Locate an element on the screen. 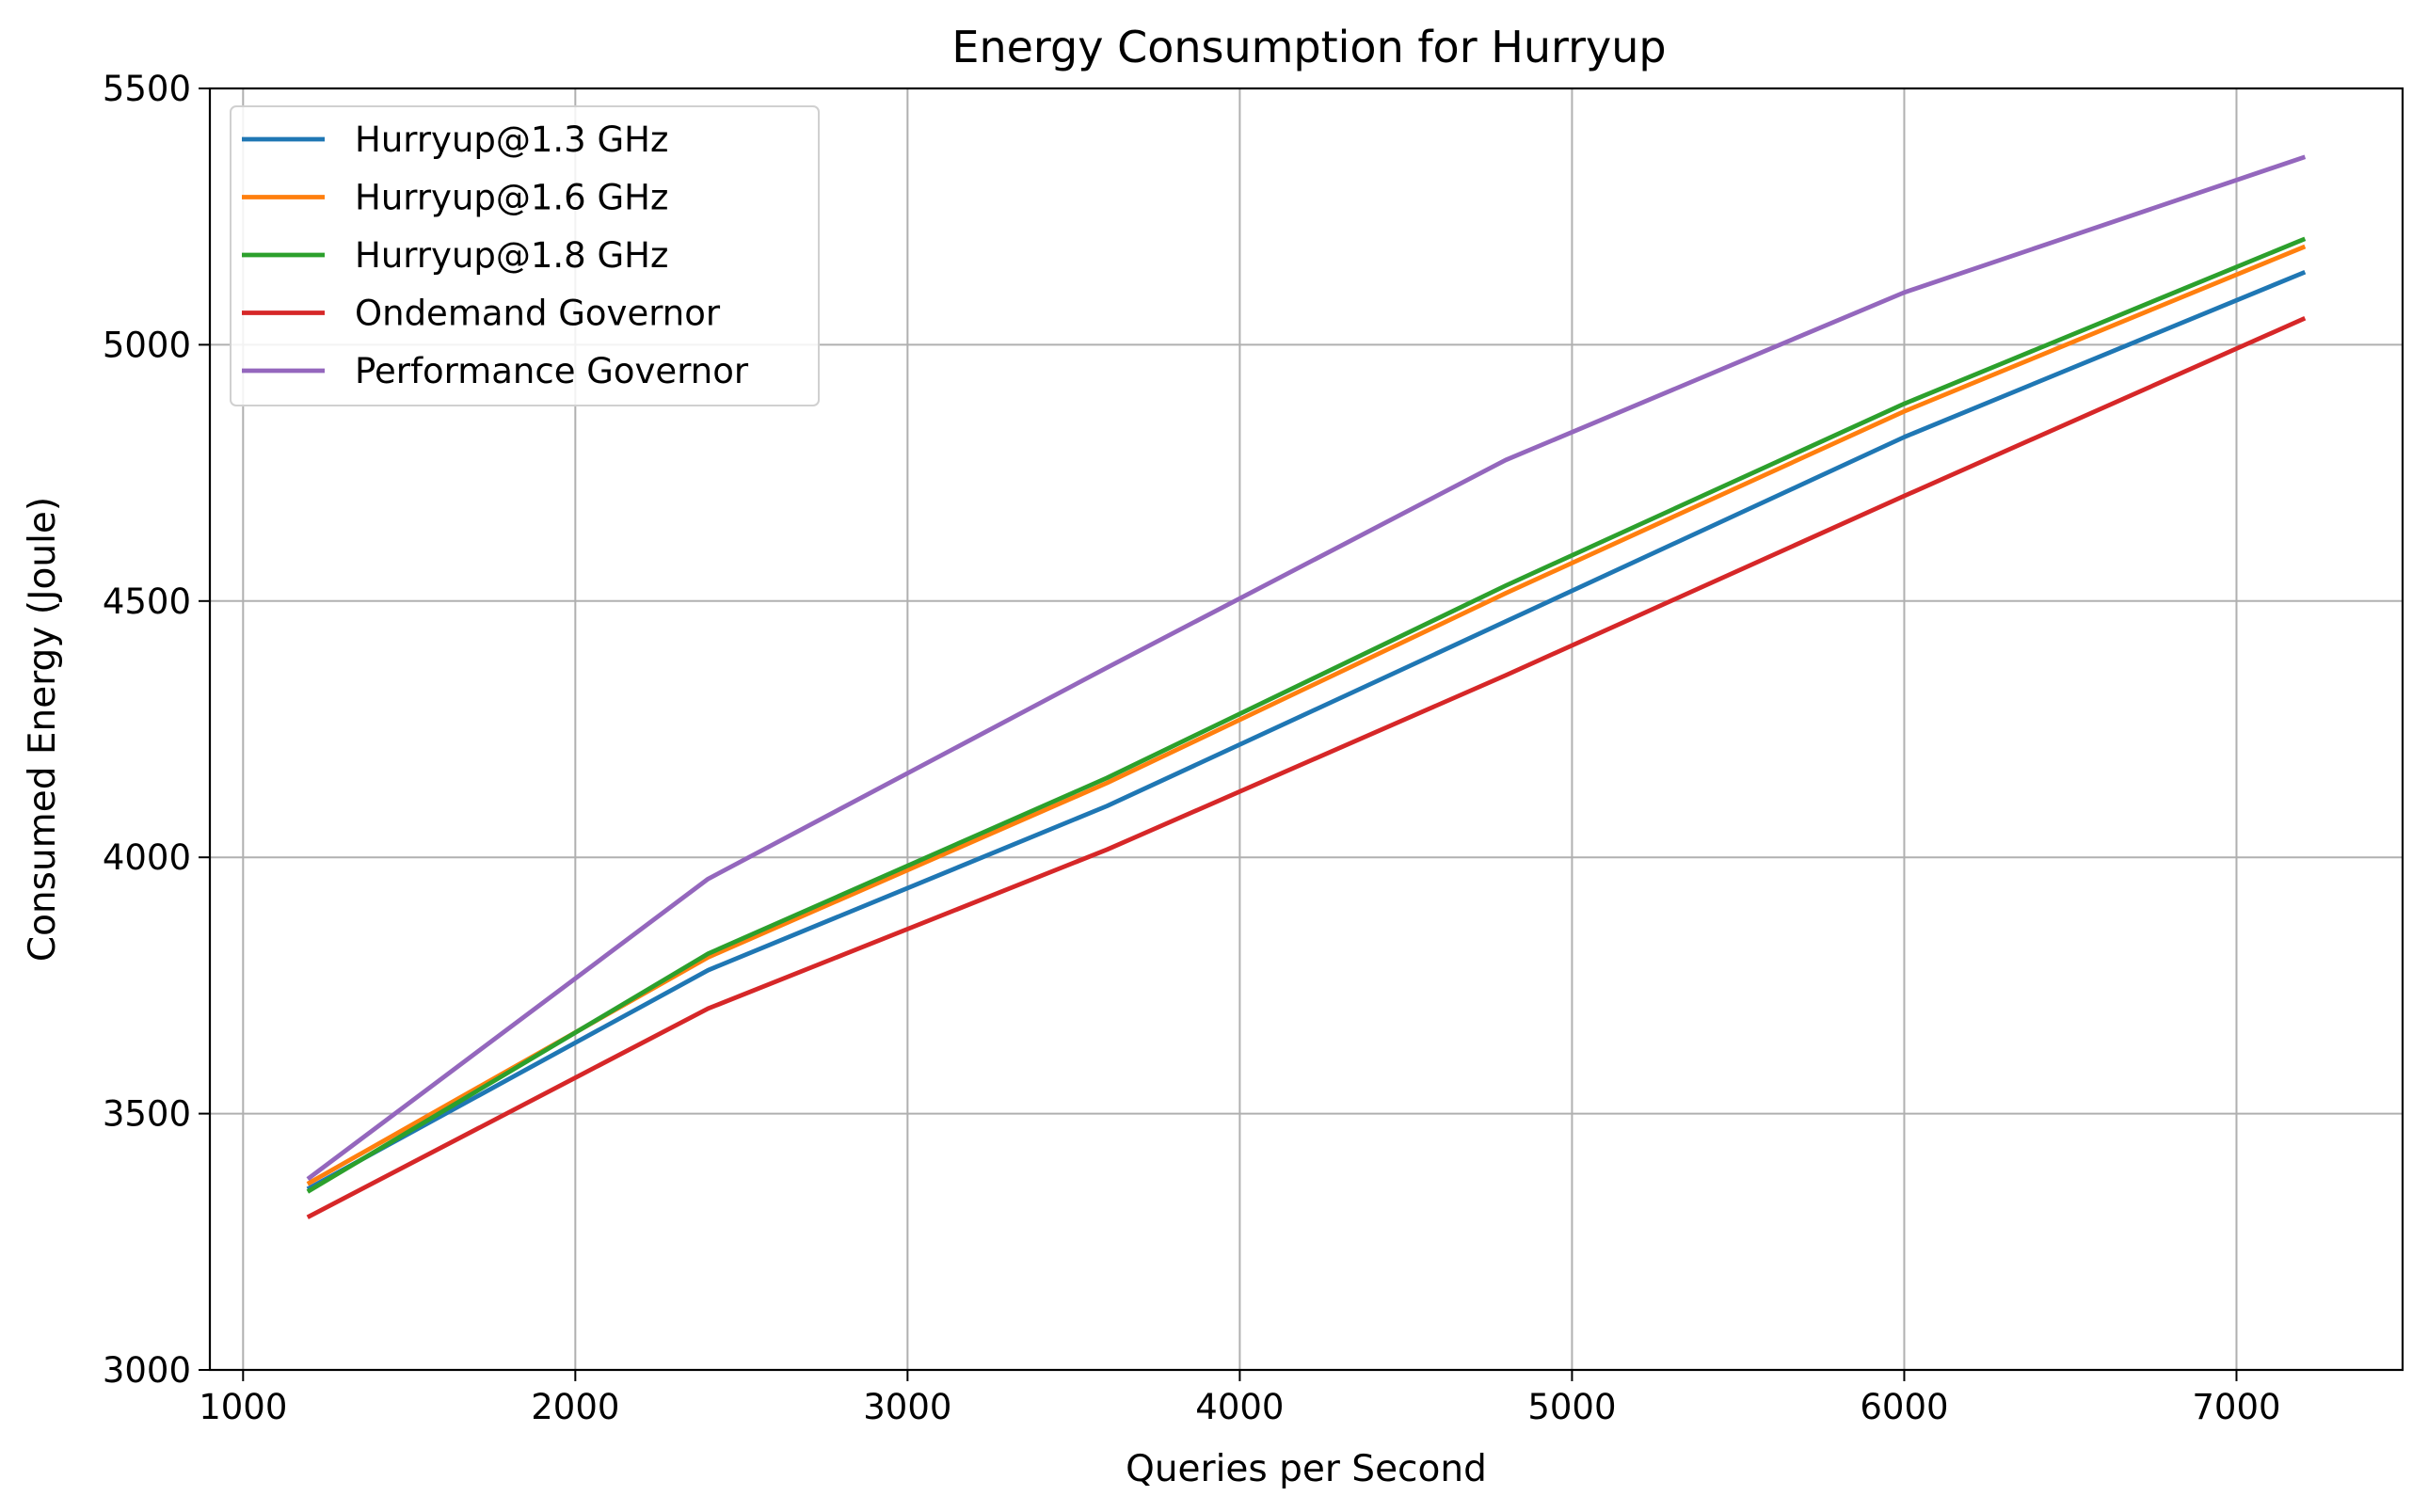 The image size is (2428, 1512). x-tick-label: 1000 is located at coordinates (243, 1407).